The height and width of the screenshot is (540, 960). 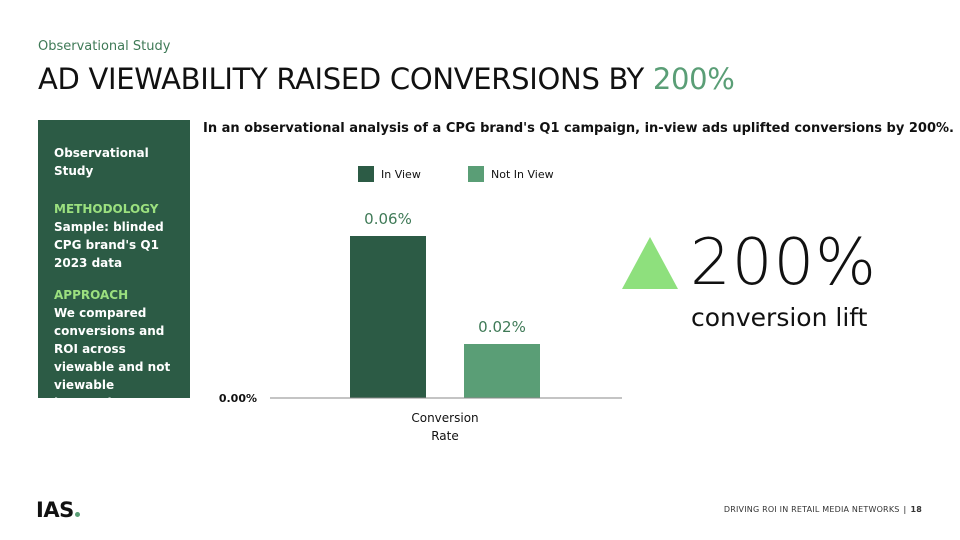 I want to click on bar-value-label-0: 0.06%, so click(x=388, y=219).